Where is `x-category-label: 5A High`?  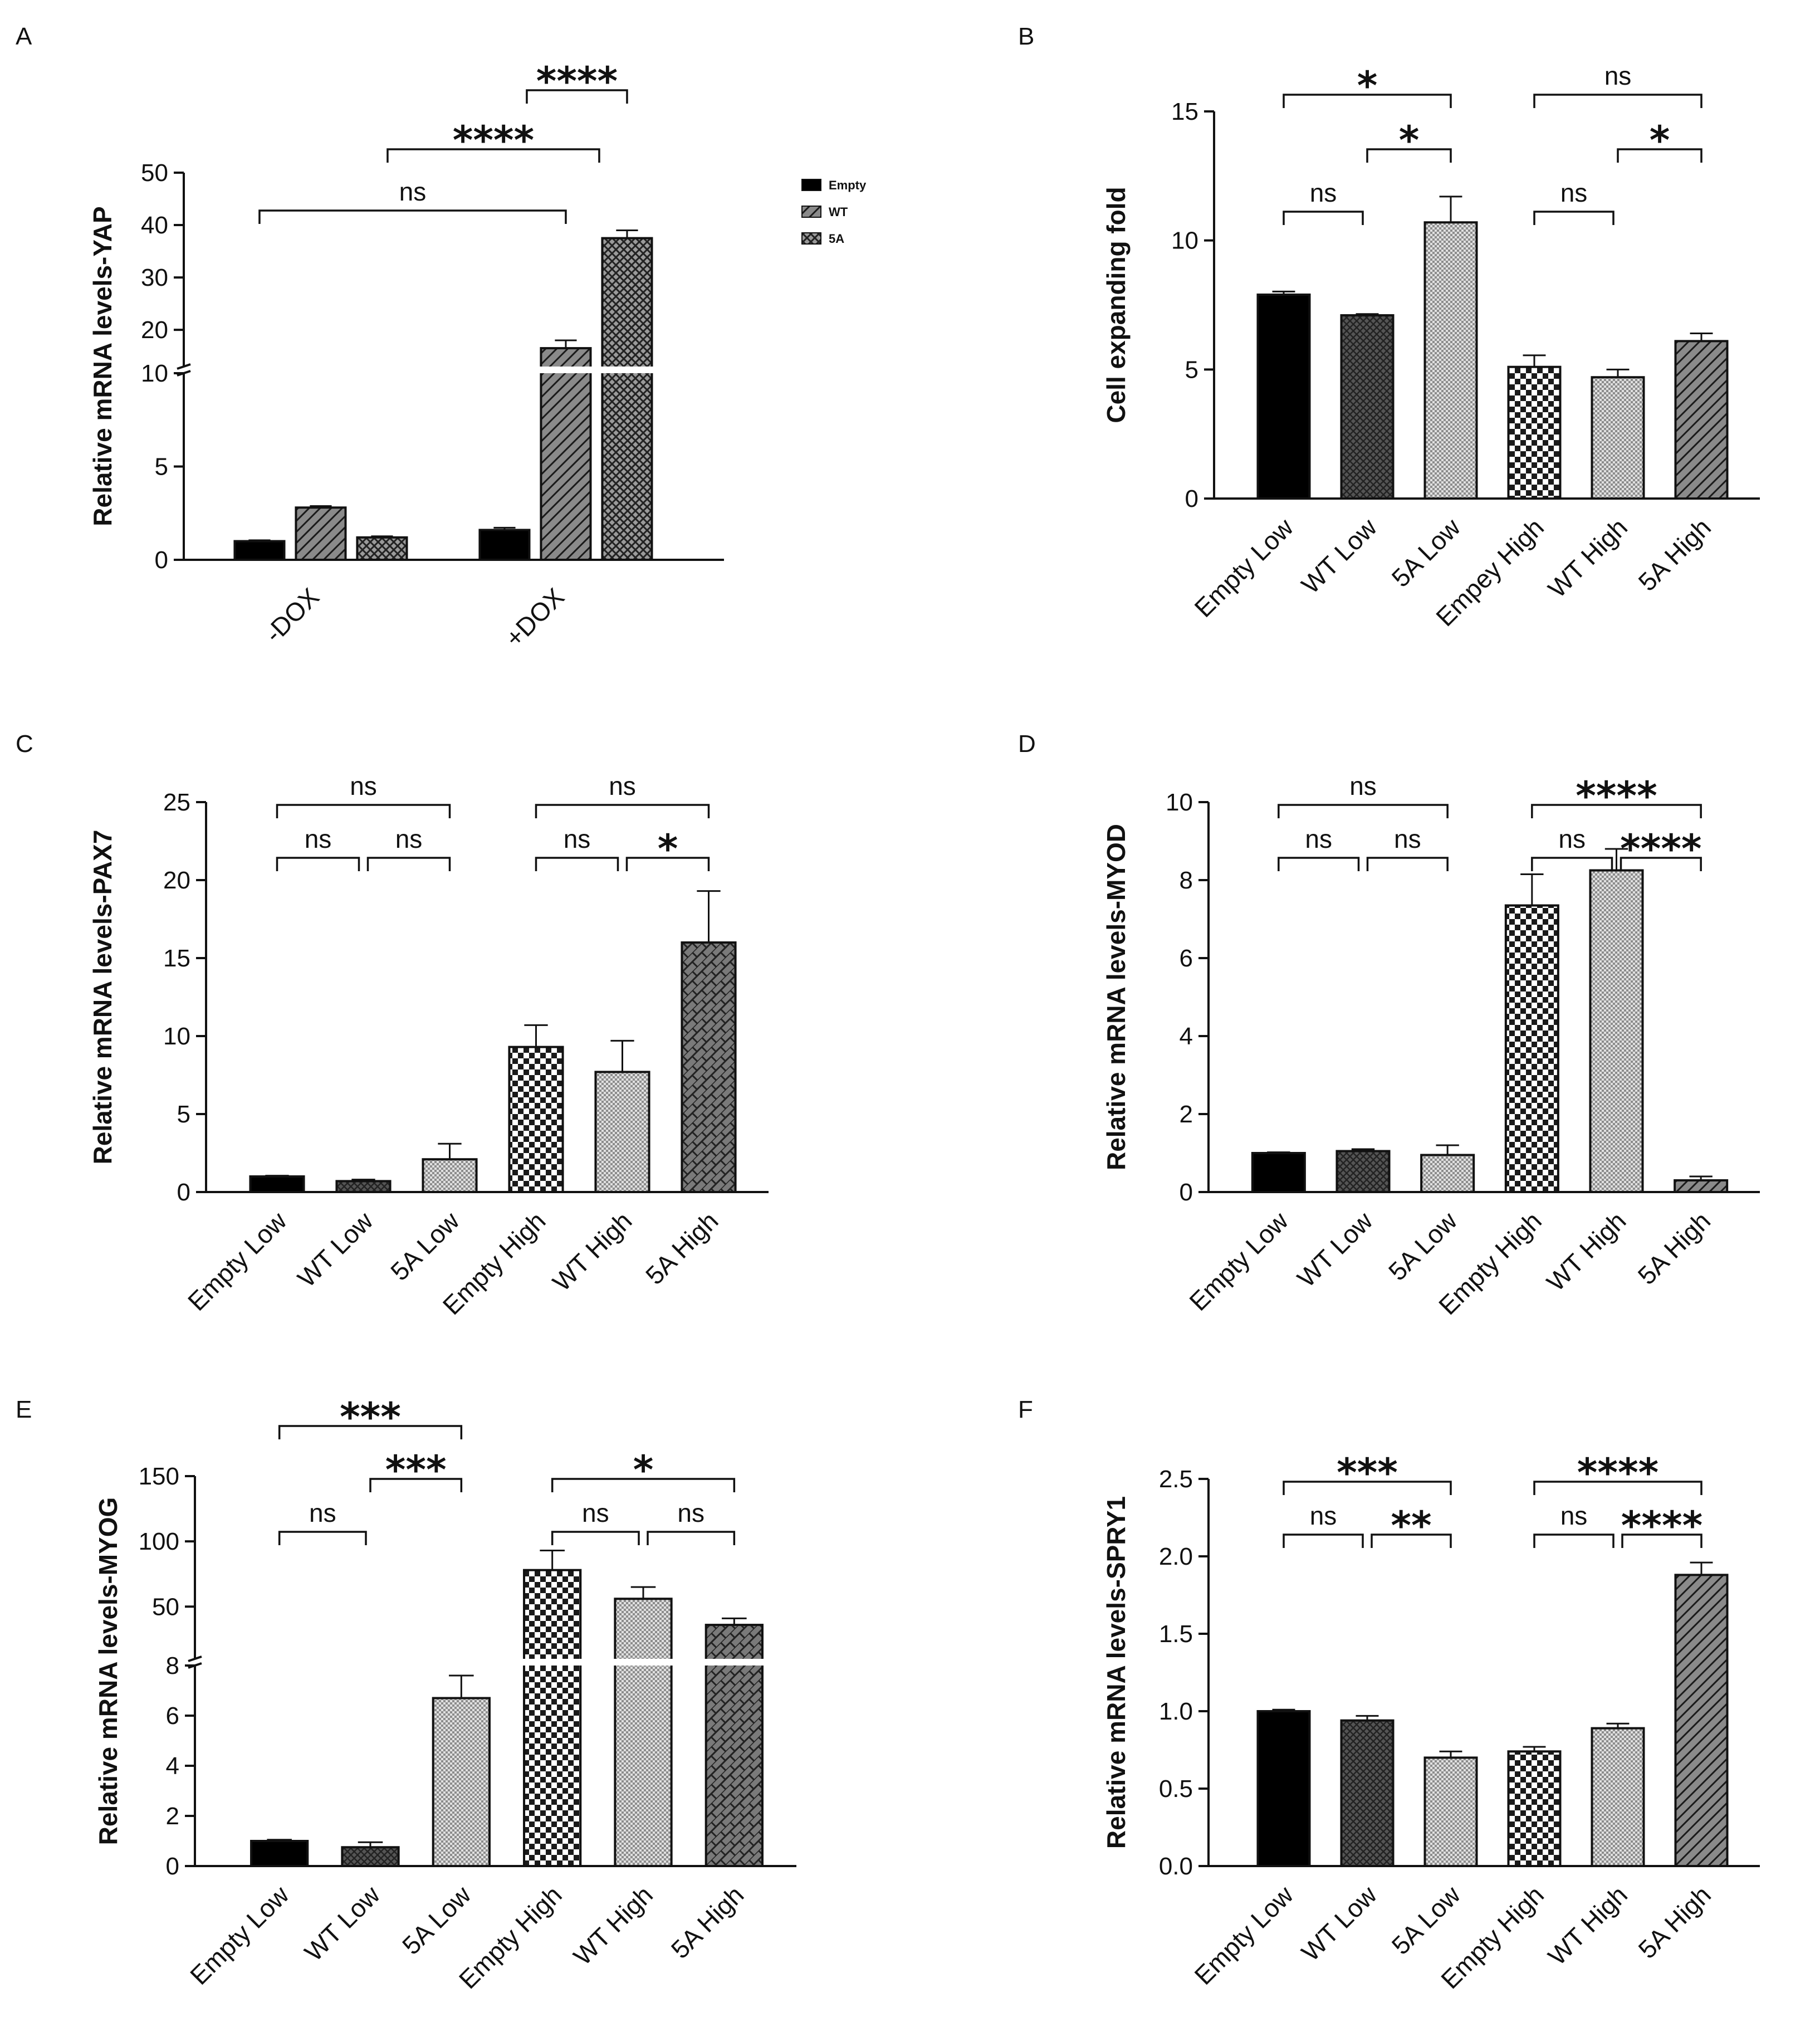 x-category-label: 5A High is located at coordinates (1674, 1248).